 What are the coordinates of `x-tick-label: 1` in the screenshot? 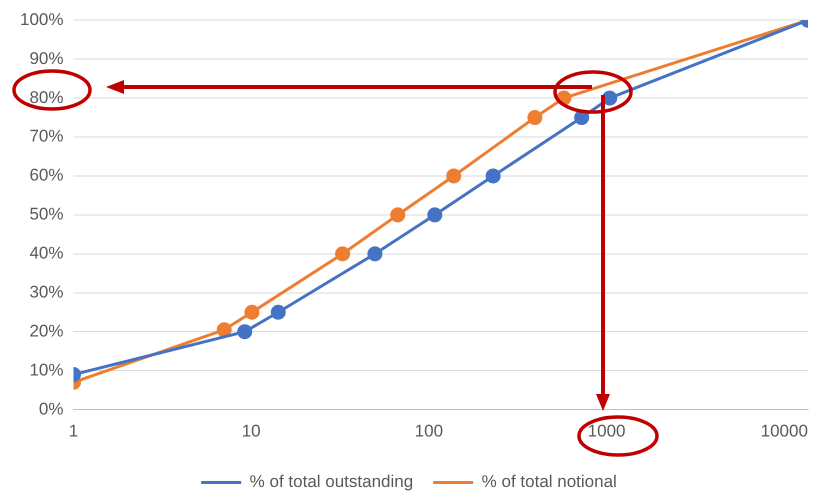 It's located at (73, 430).